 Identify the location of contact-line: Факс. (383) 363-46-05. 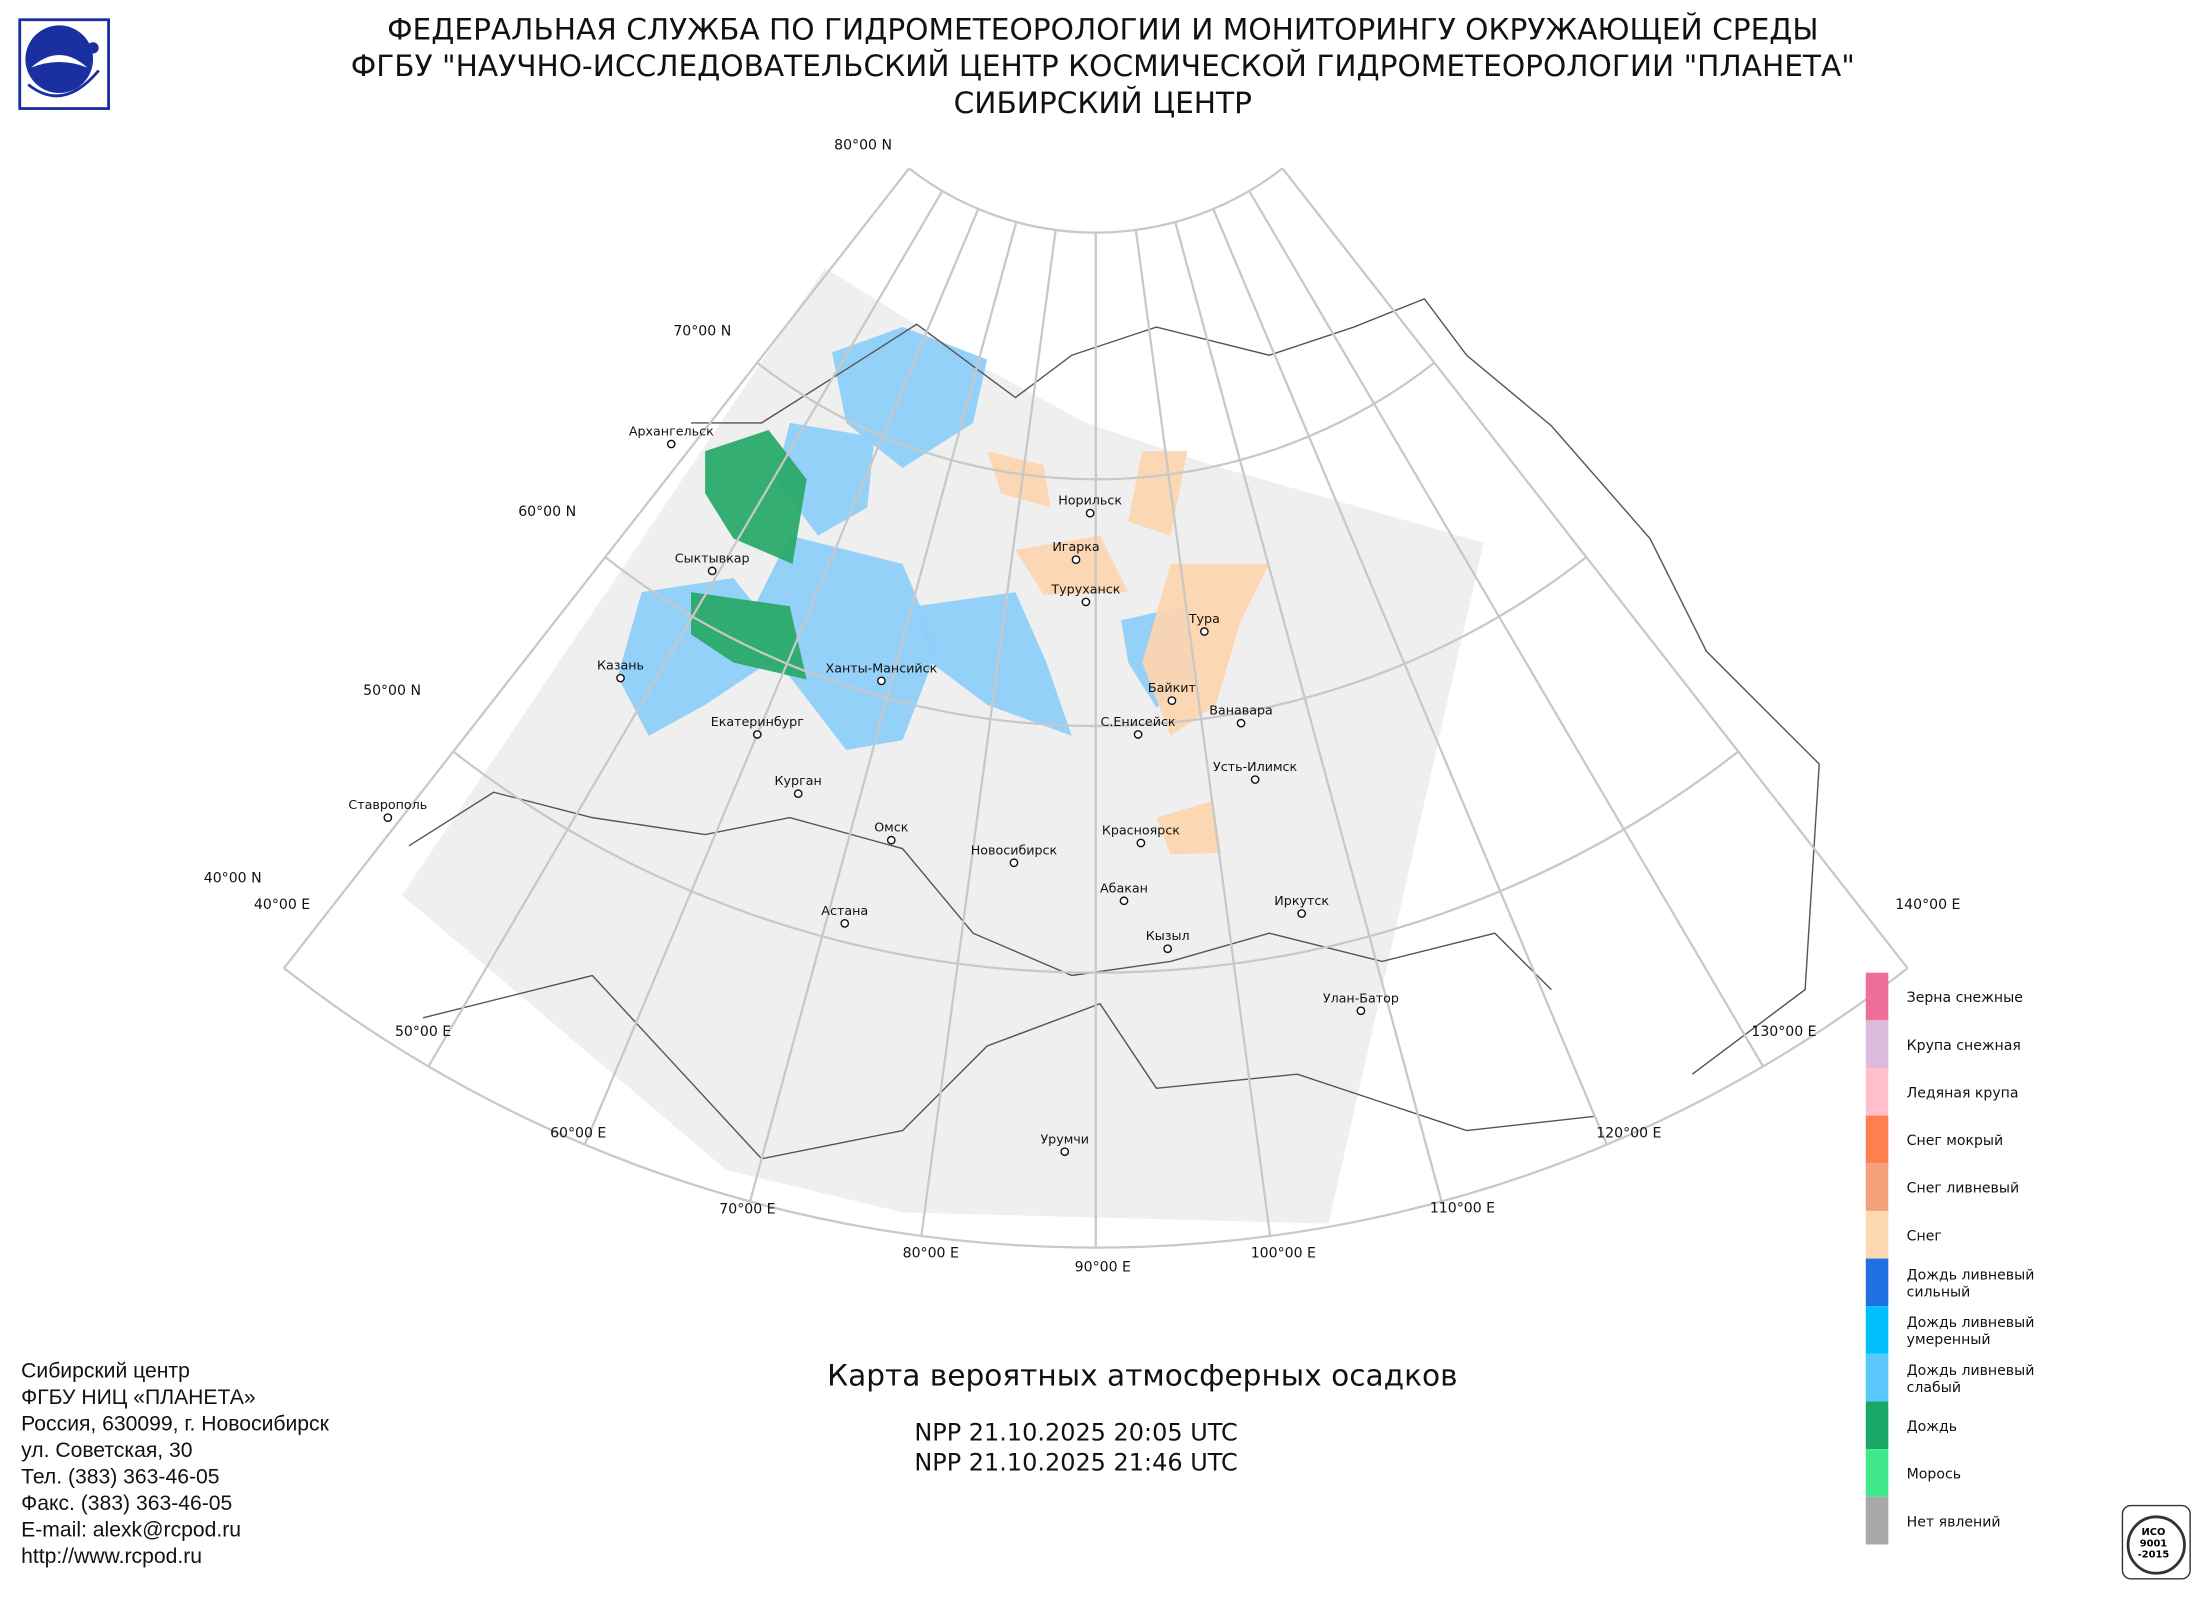
(126, 1503).